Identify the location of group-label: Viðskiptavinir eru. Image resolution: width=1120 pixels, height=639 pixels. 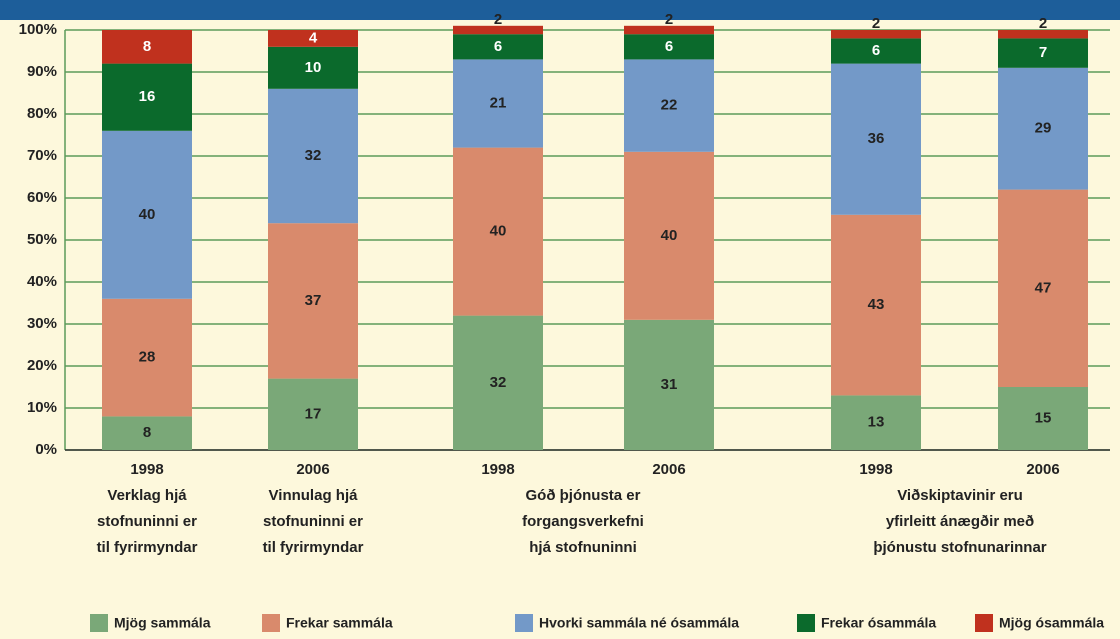
(960, 495).